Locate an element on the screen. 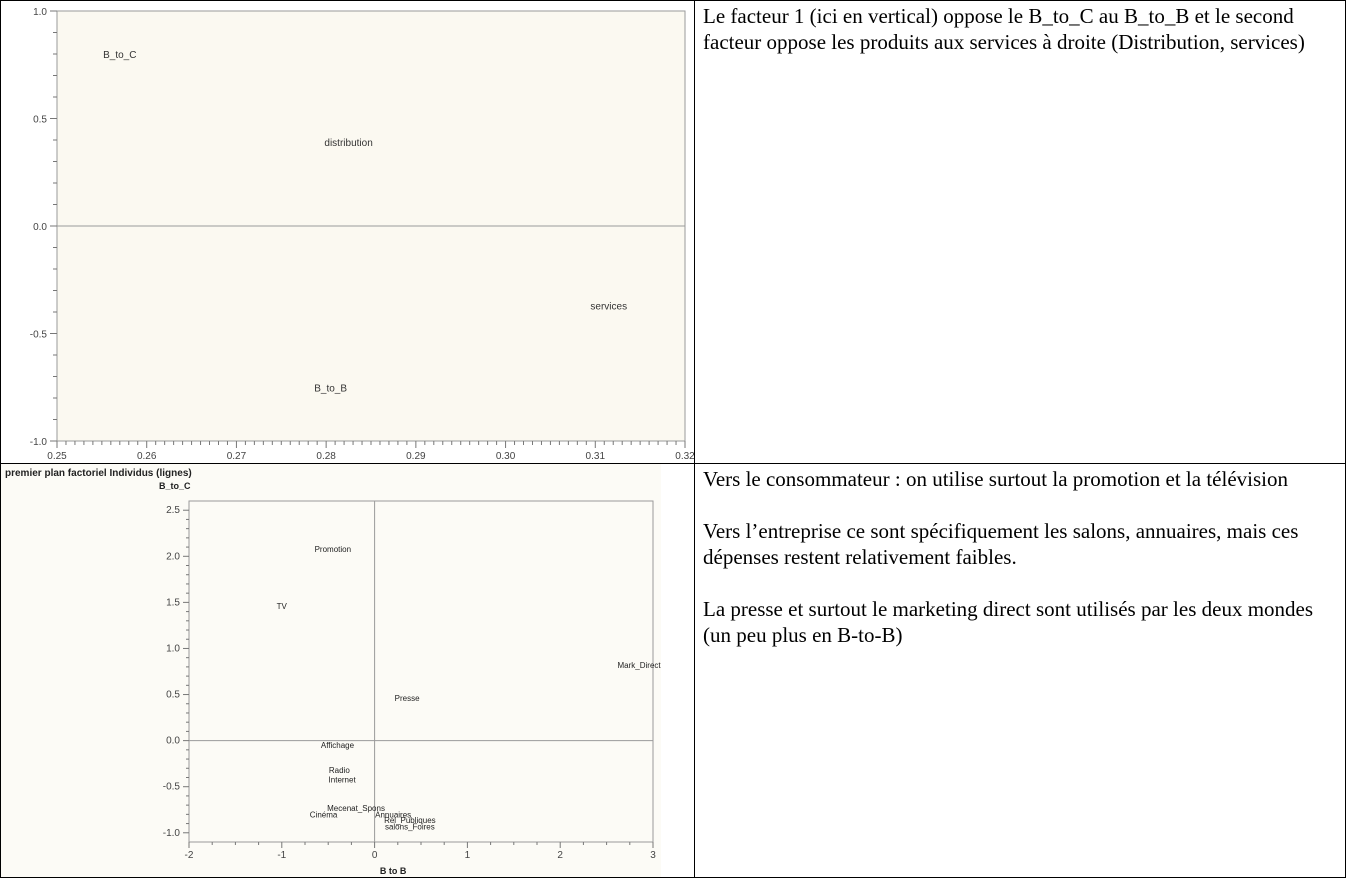 This screenshot has height=879, width=1352. chart2-point-label-10: Rel_Publiques is located at coordinates (410, 820).